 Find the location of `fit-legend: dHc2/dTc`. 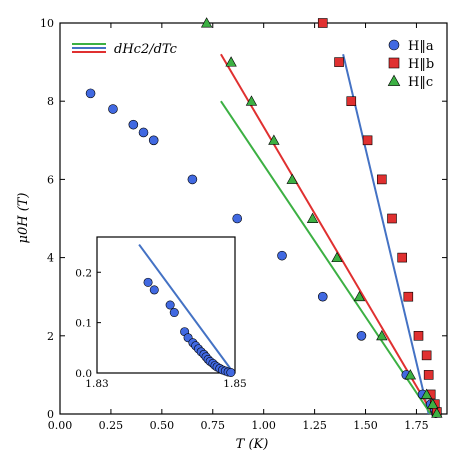

fit-legend: dHc2/dTc is located at coordinates (125, 49).